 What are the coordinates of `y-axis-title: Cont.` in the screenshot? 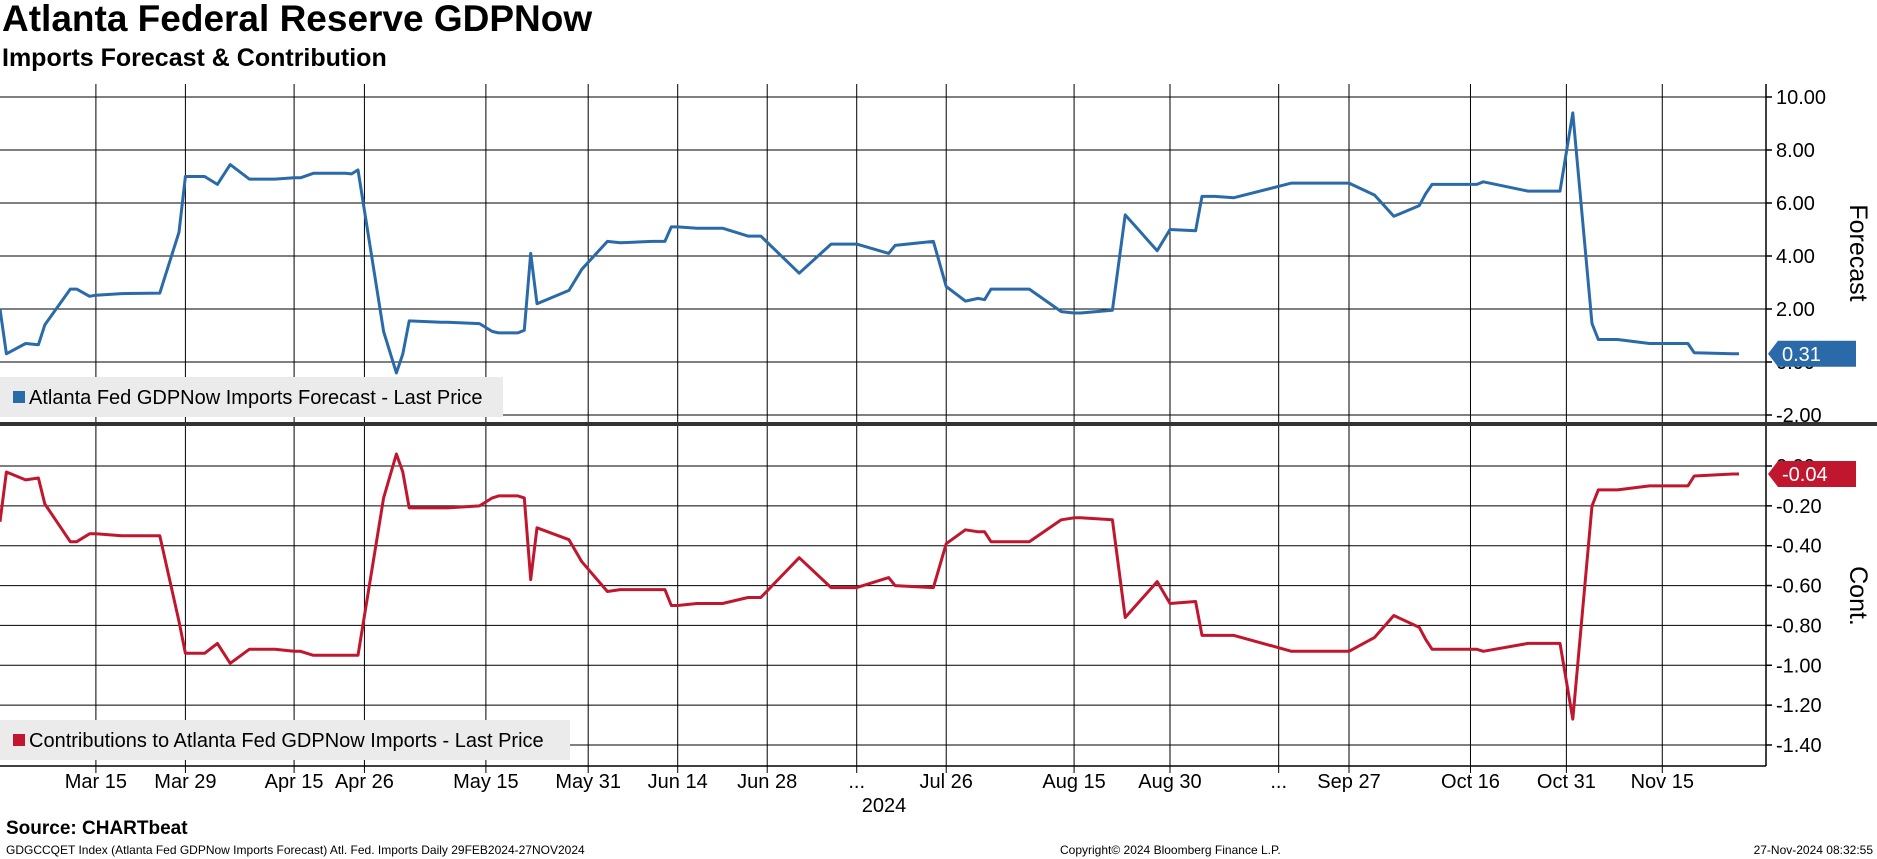 It's located at (1858, 596).